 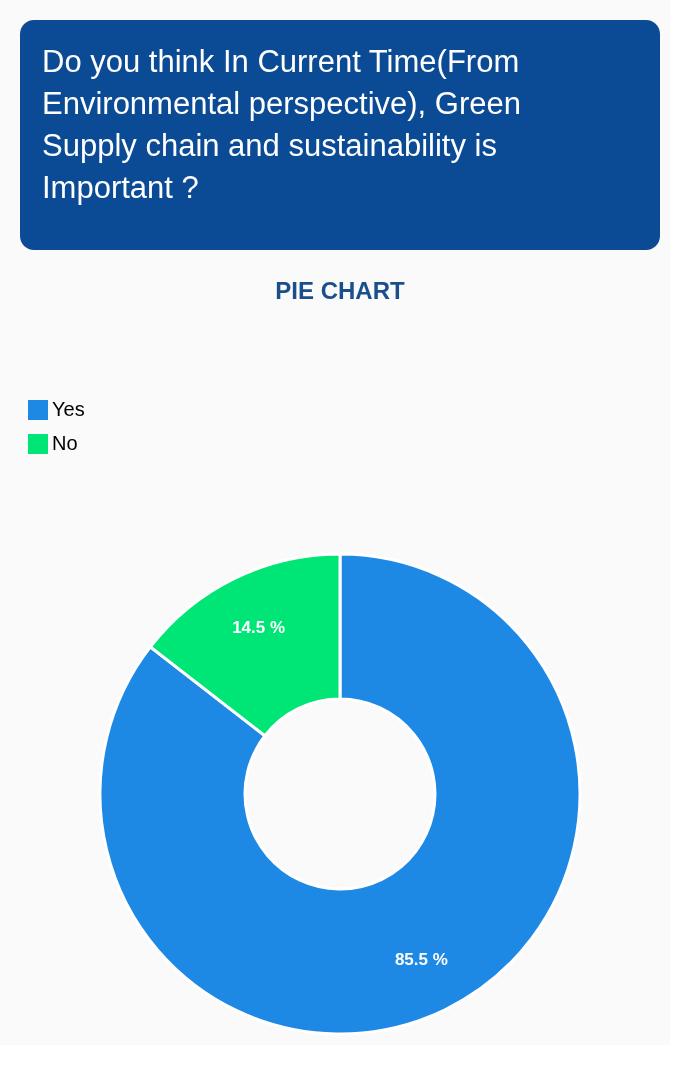 I want to click on legend-label: Yes, so click(x=68, y=409).